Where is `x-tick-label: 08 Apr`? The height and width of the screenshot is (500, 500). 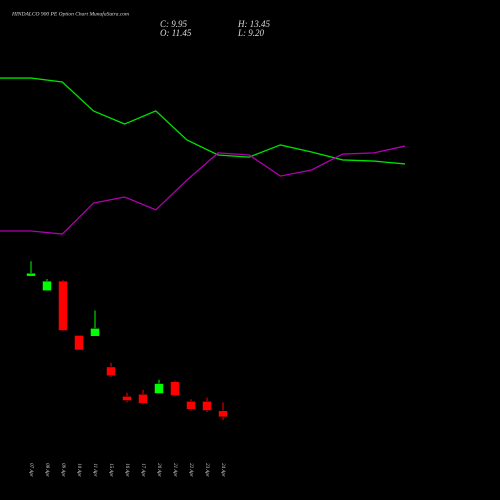 x-tick-label: 08 Apr is located at coordinates (46, 470).